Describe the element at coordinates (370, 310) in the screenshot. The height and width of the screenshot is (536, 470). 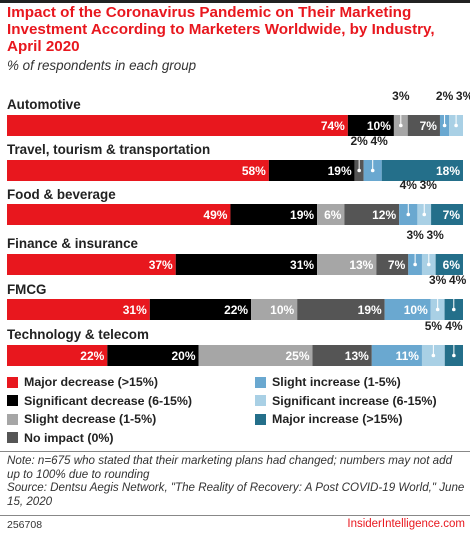
I see `data-label: 19%` at that location.